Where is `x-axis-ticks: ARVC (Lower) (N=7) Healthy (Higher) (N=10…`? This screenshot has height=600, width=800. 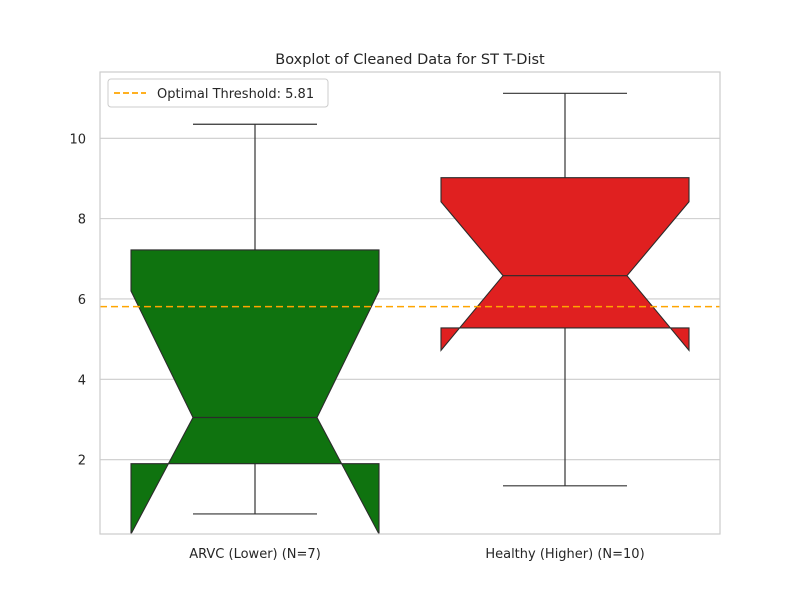
x-axis-ticks: ARVC (Lower) (N=7) Healthy (Higher) (N=10… is located at coordinates (416, 554).